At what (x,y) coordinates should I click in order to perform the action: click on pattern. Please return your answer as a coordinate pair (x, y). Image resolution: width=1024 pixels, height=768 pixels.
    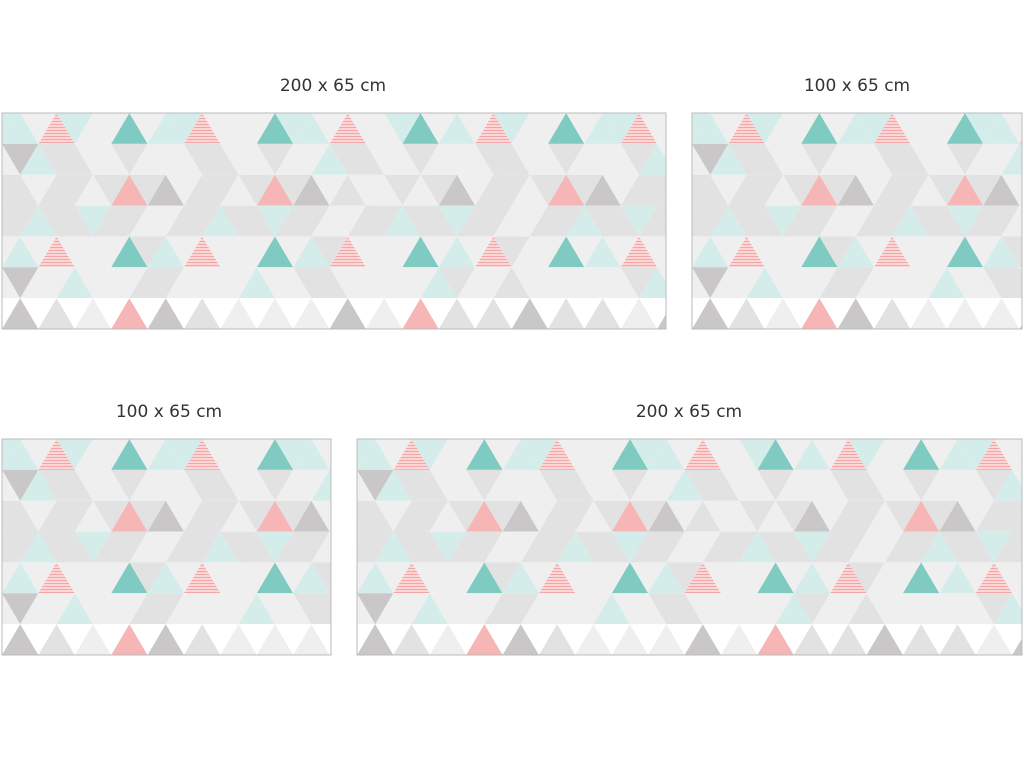
    Looking at the image, I should click on (857, 221).